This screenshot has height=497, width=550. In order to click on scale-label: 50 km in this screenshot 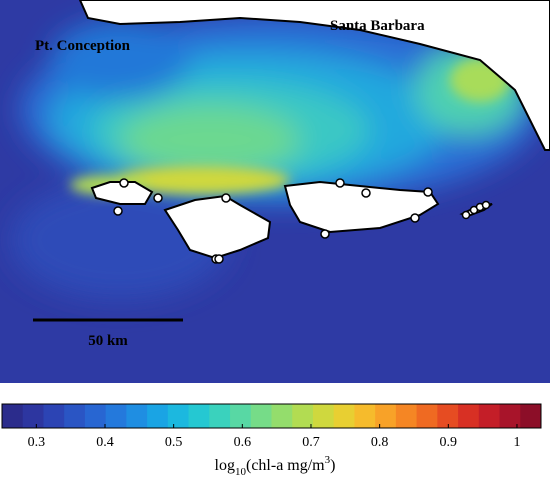, I will do `click(108, 341)`.